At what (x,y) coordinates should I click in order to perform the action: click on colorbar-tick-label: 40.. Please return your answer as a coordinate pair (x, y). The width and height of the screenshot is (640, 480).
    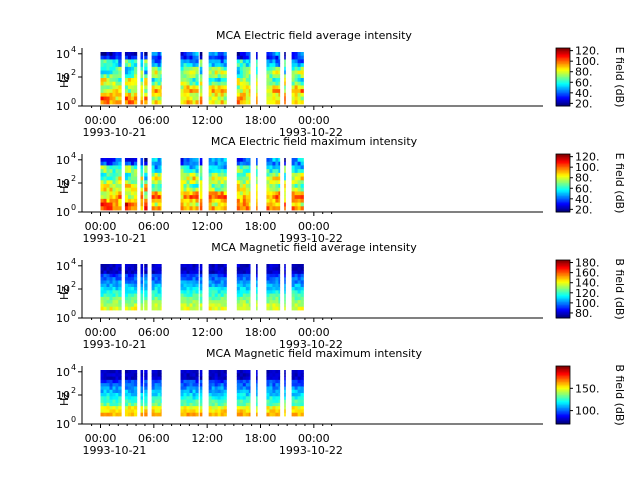
    Looking at the image, I should click on (584, 93).